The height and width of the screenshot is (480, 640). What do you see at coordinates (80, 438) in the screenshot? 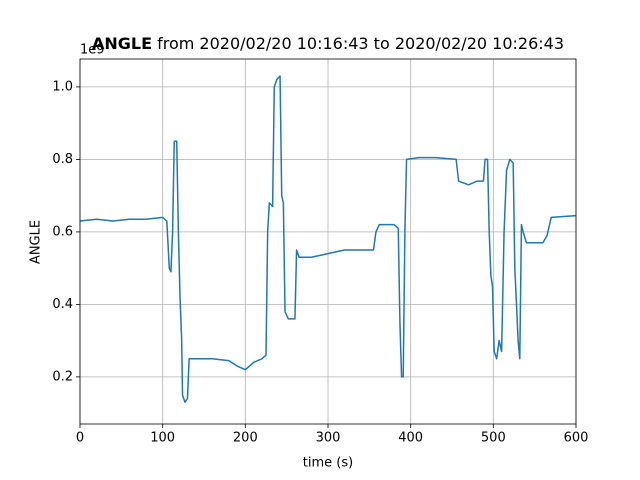
I see `x-tick-label: 0` at bounding box center [80, 438].